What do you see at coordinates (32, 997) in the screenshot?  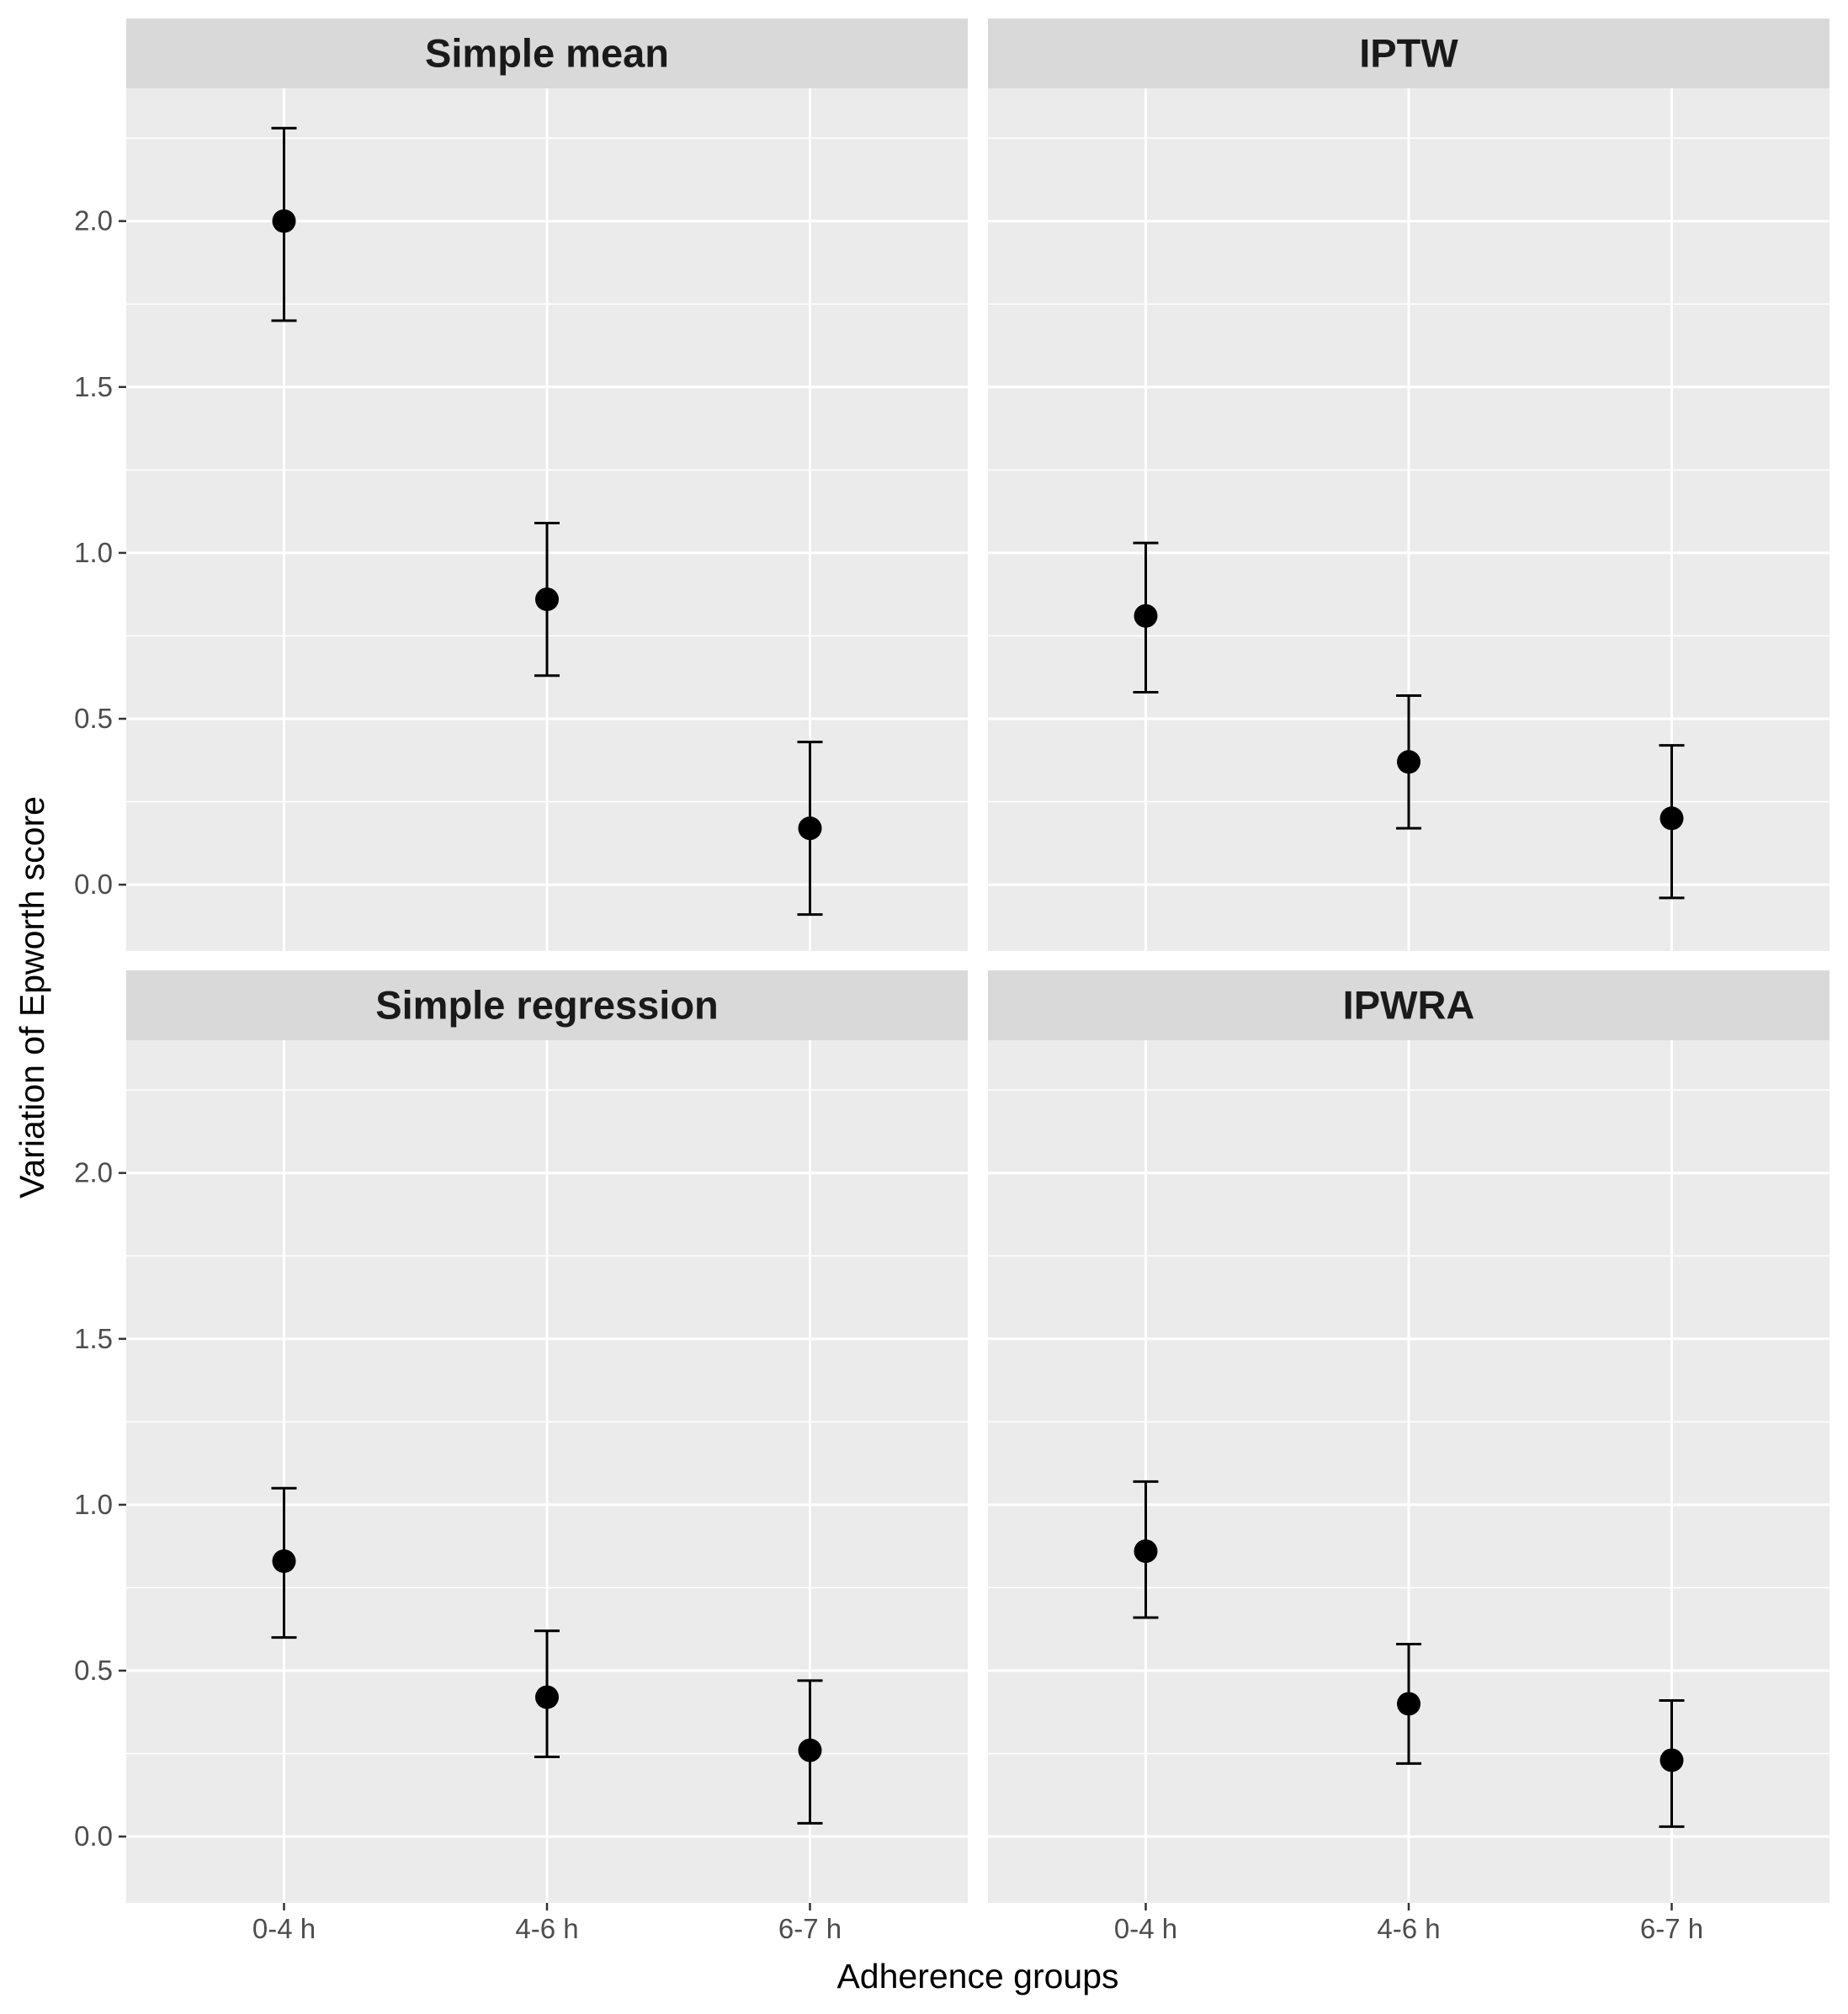 I see `y-axis-title: Variation of Epworth score` at bounding box center [32, 997].